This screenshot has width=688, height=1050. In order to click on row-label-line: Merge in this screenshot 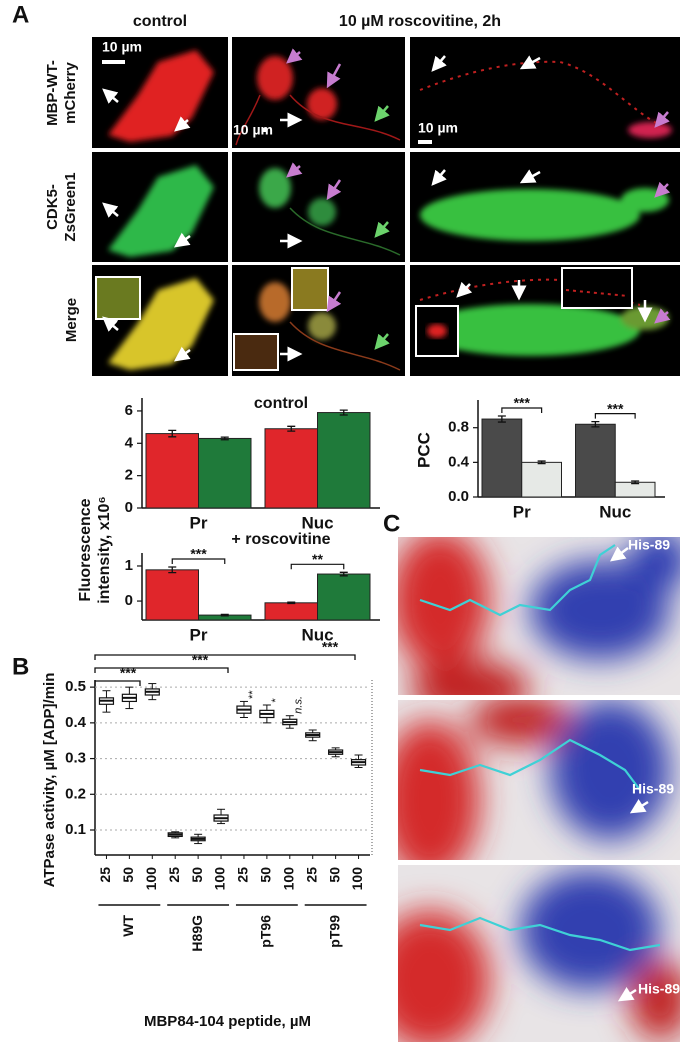, I will do `click(71, 320)`.